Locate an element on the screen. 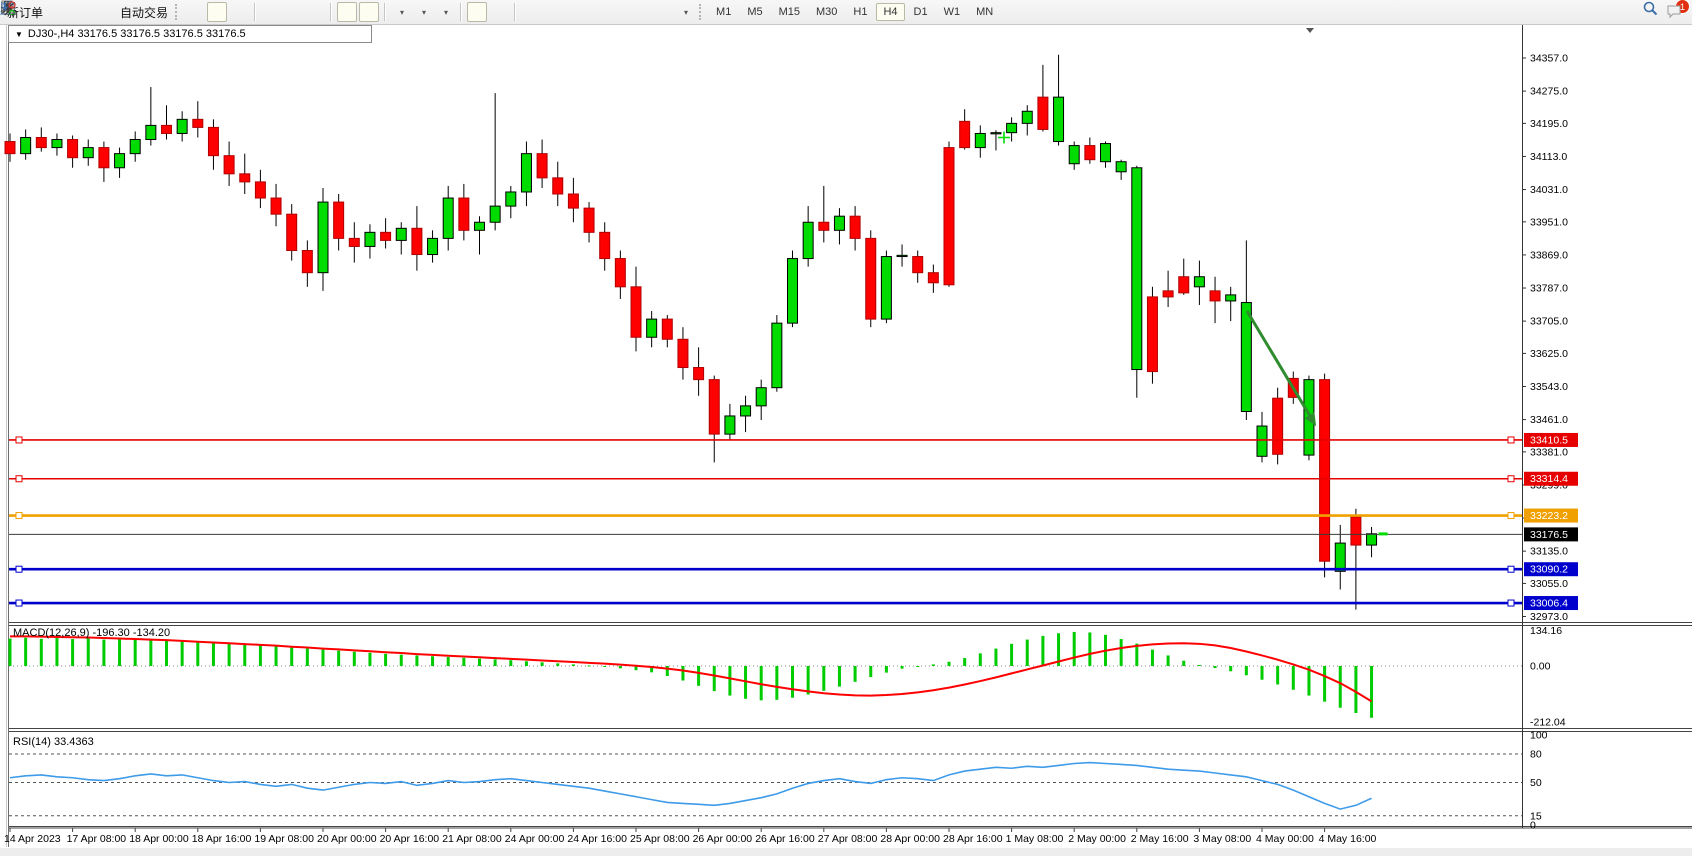 This screenshot has height=856, width=1692. trend-arrow is located at coordinates (1280, 366).